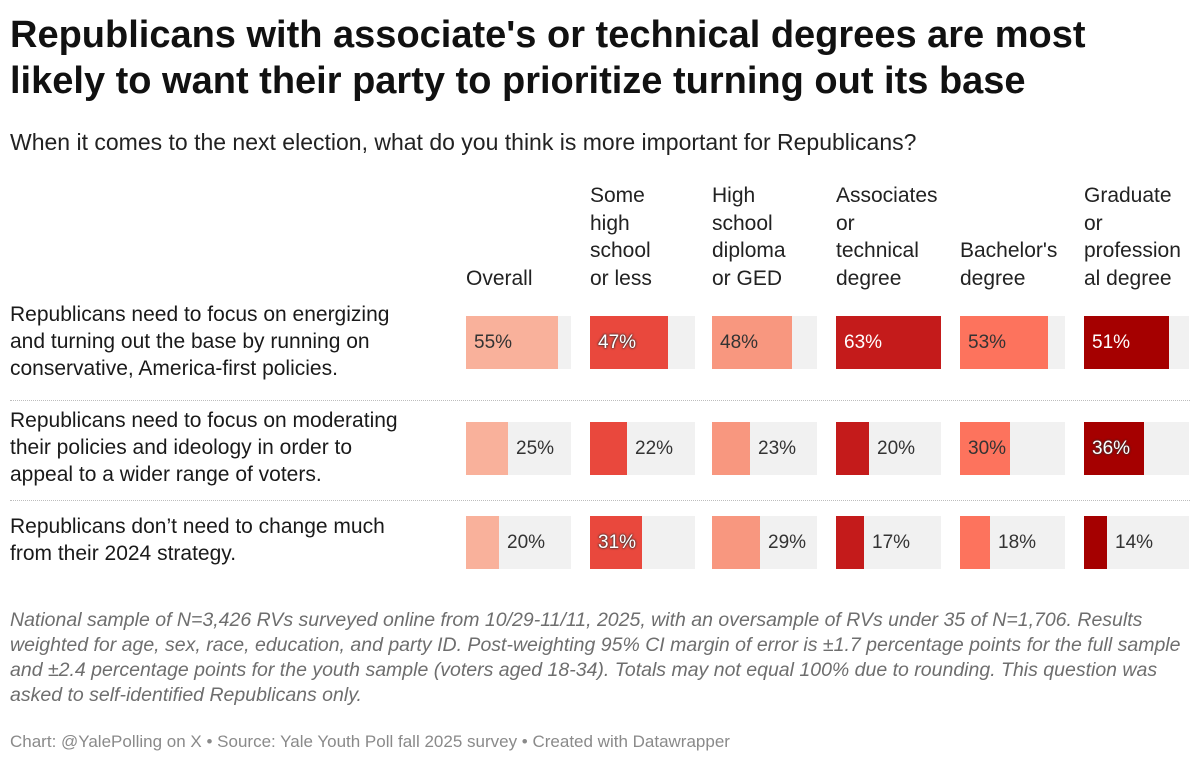 The height and width of the screenshot is (767, 1200). Describe the element at coordinates (654, 448) in the screenshot. I see `bar-value-label: 22%` at that location.